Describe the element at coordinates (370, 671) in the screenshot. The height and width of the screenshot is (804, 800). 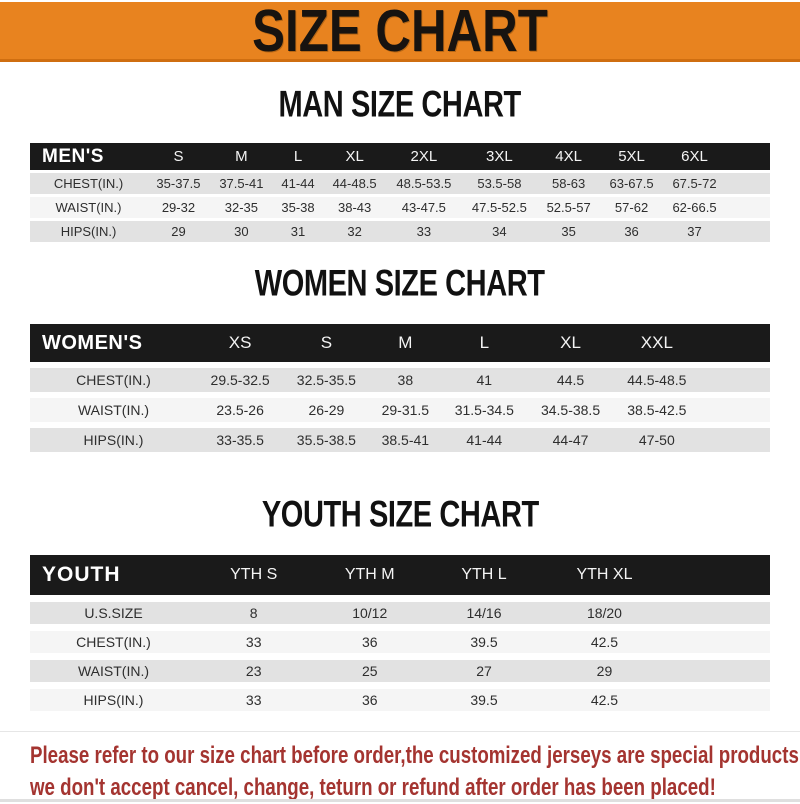
I see `size-value: 25` at that location.